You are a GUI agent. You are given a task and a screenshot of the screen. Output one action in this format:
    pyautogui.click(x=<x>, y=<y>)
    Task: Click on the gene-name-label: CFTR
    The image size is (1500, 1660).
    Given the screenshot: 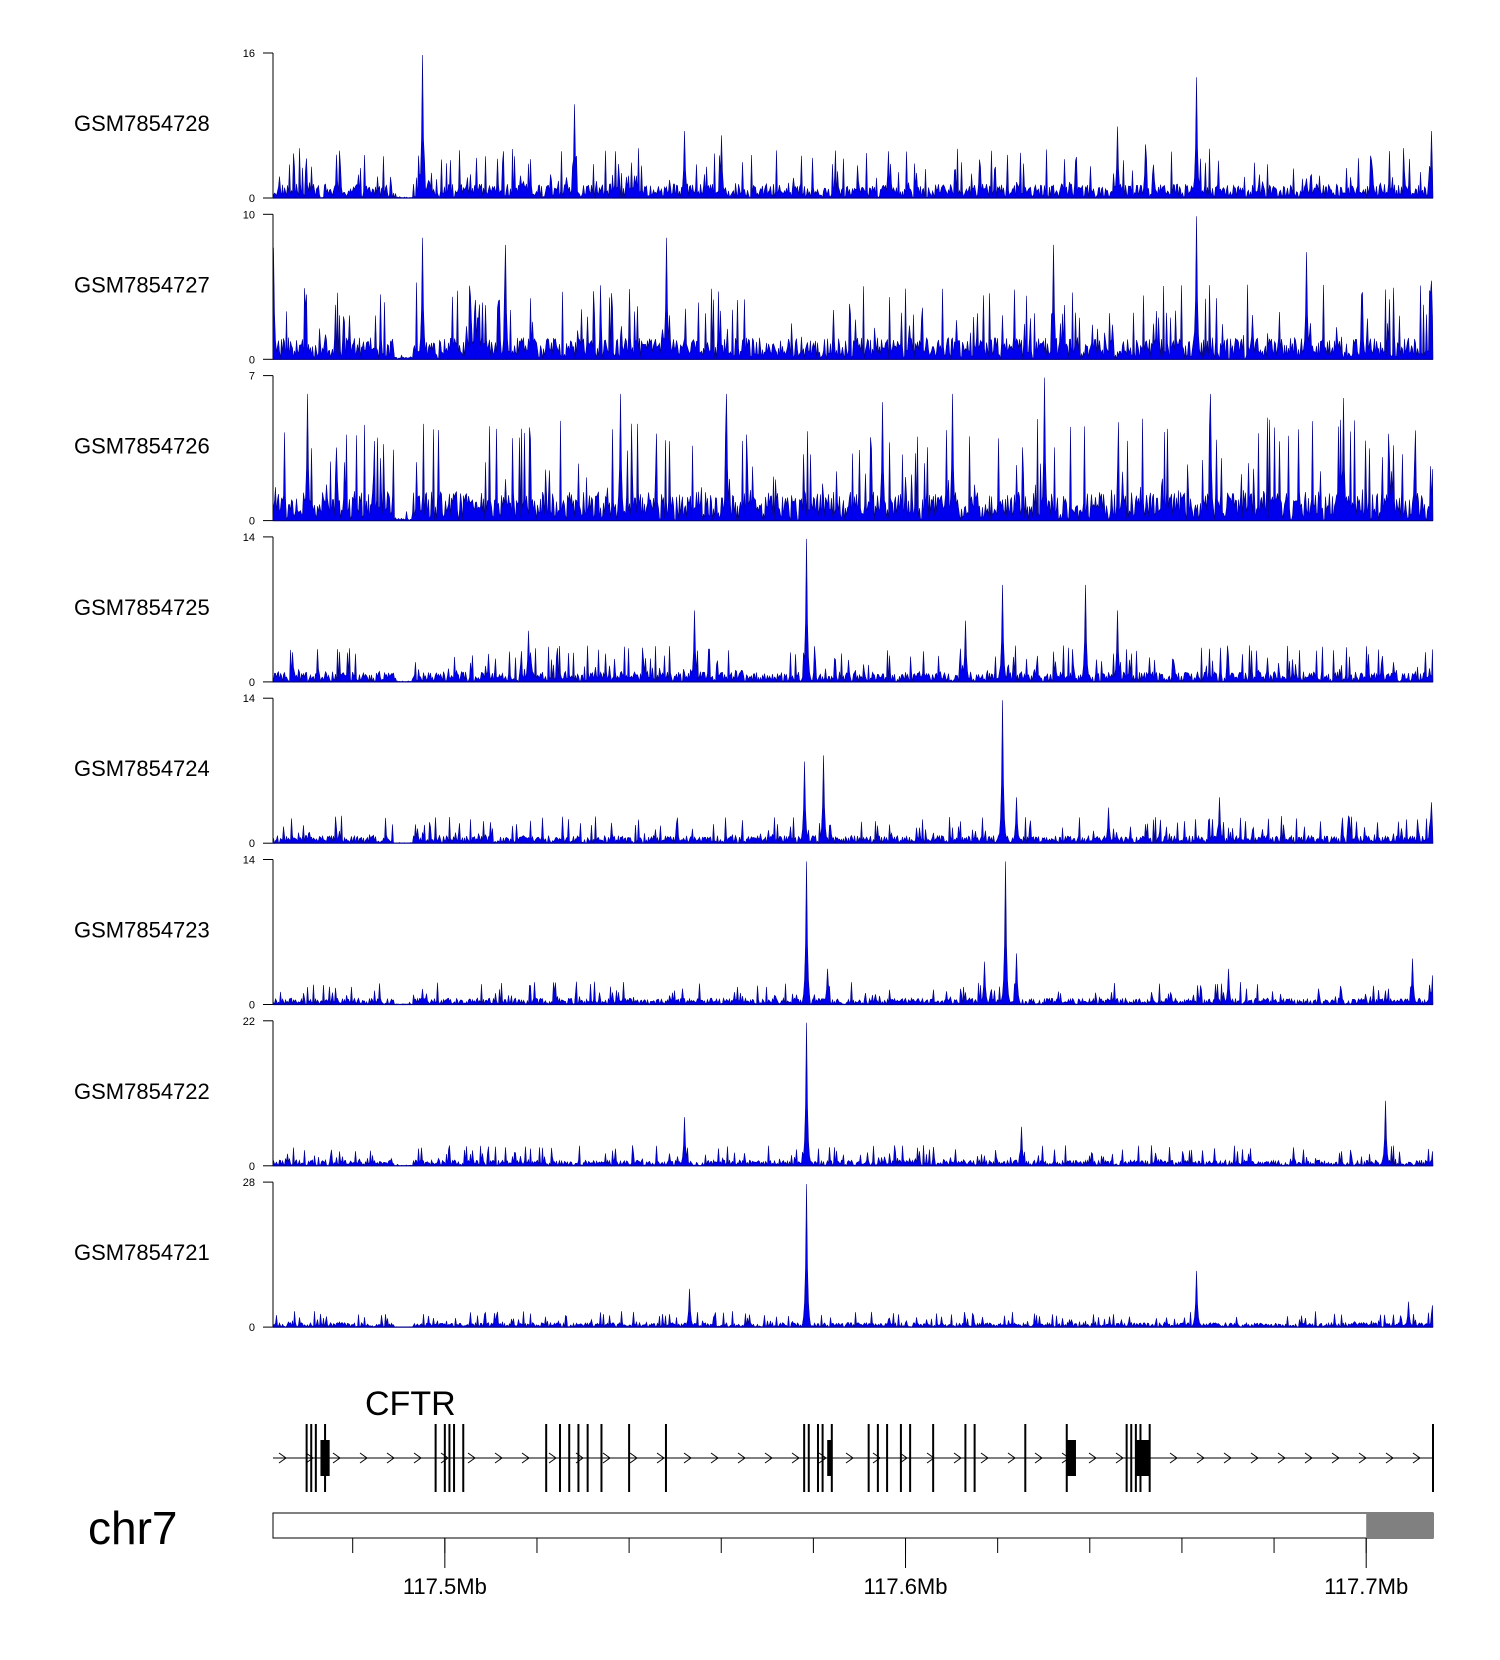 What is the action you would take?
    pyautogui.click(x=410, y=1404)
    